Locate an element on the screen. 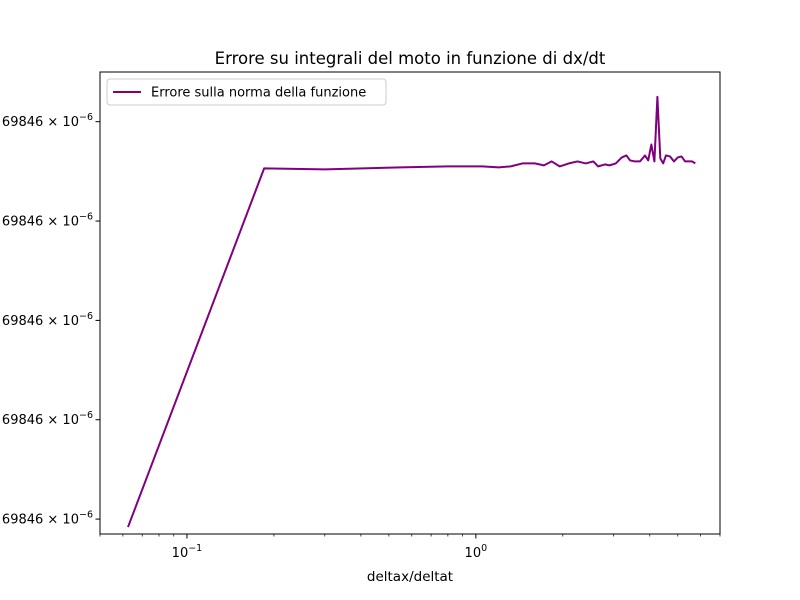  x-major-ticks: 10⁻¹ 10⁰ is located at coordinates (329, 547).